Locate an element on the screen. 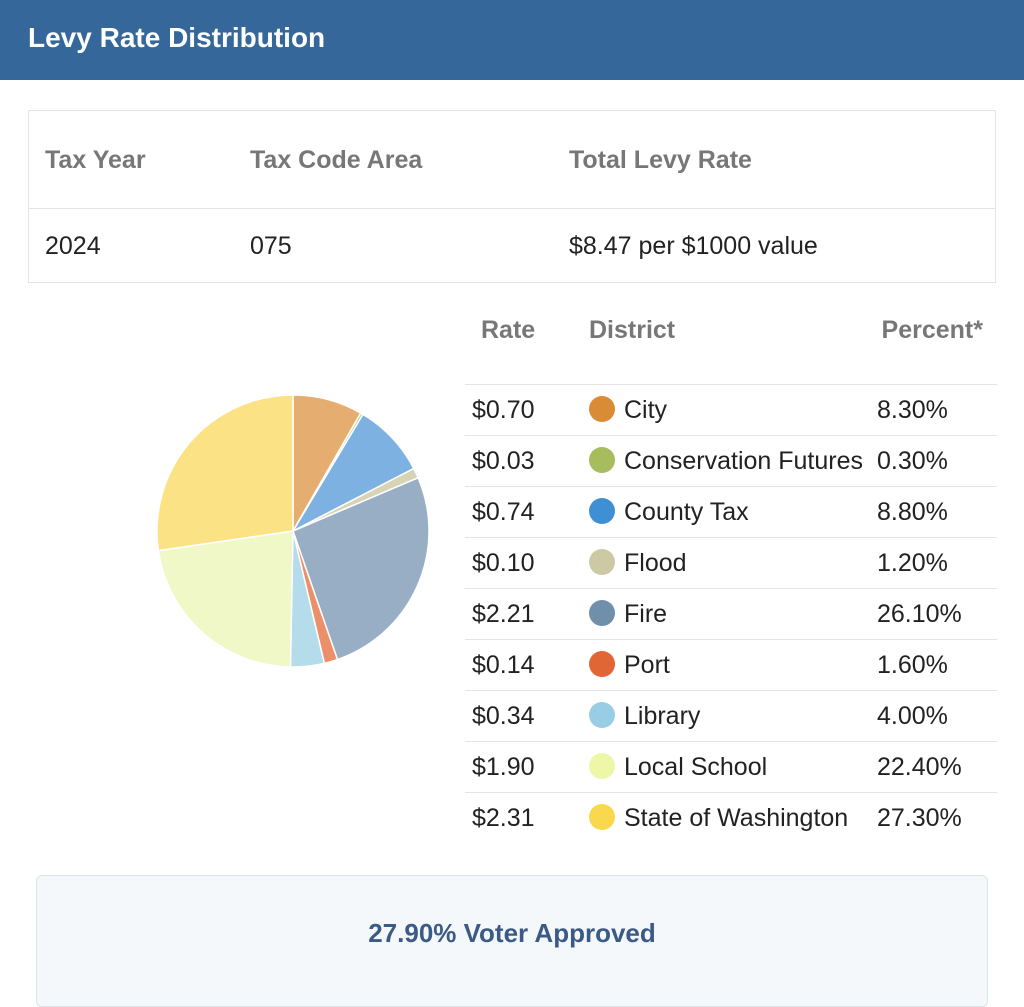 This screenshot has height=1007, width=1024. summary-header: Tax Code Area is located at coordinates (336, 160).